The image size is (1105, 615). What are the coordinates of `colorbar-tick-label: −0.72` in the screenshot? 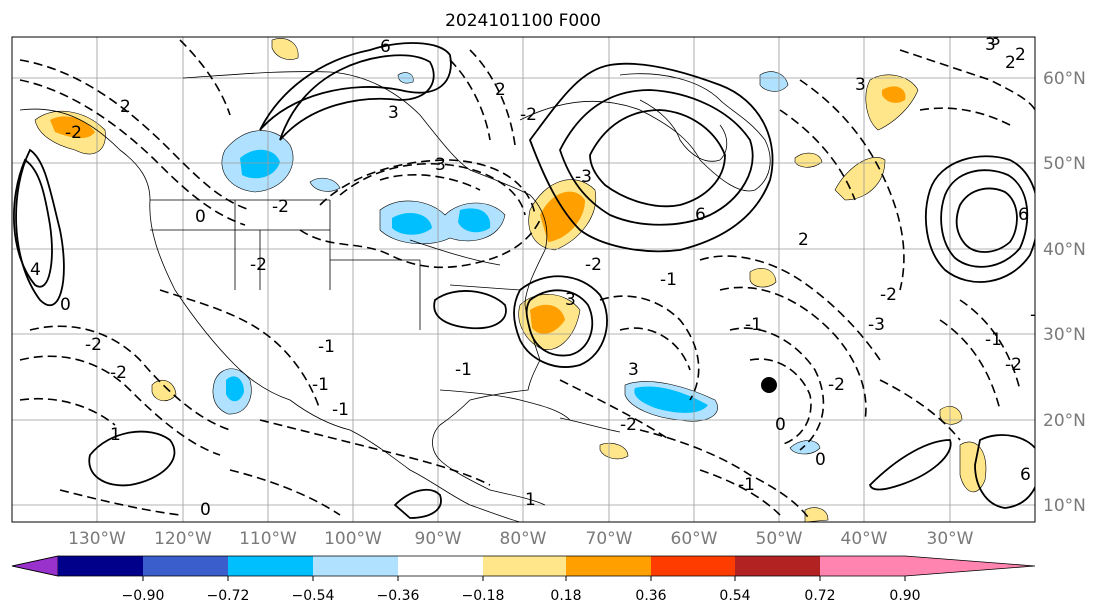 It's located at (228, 596).